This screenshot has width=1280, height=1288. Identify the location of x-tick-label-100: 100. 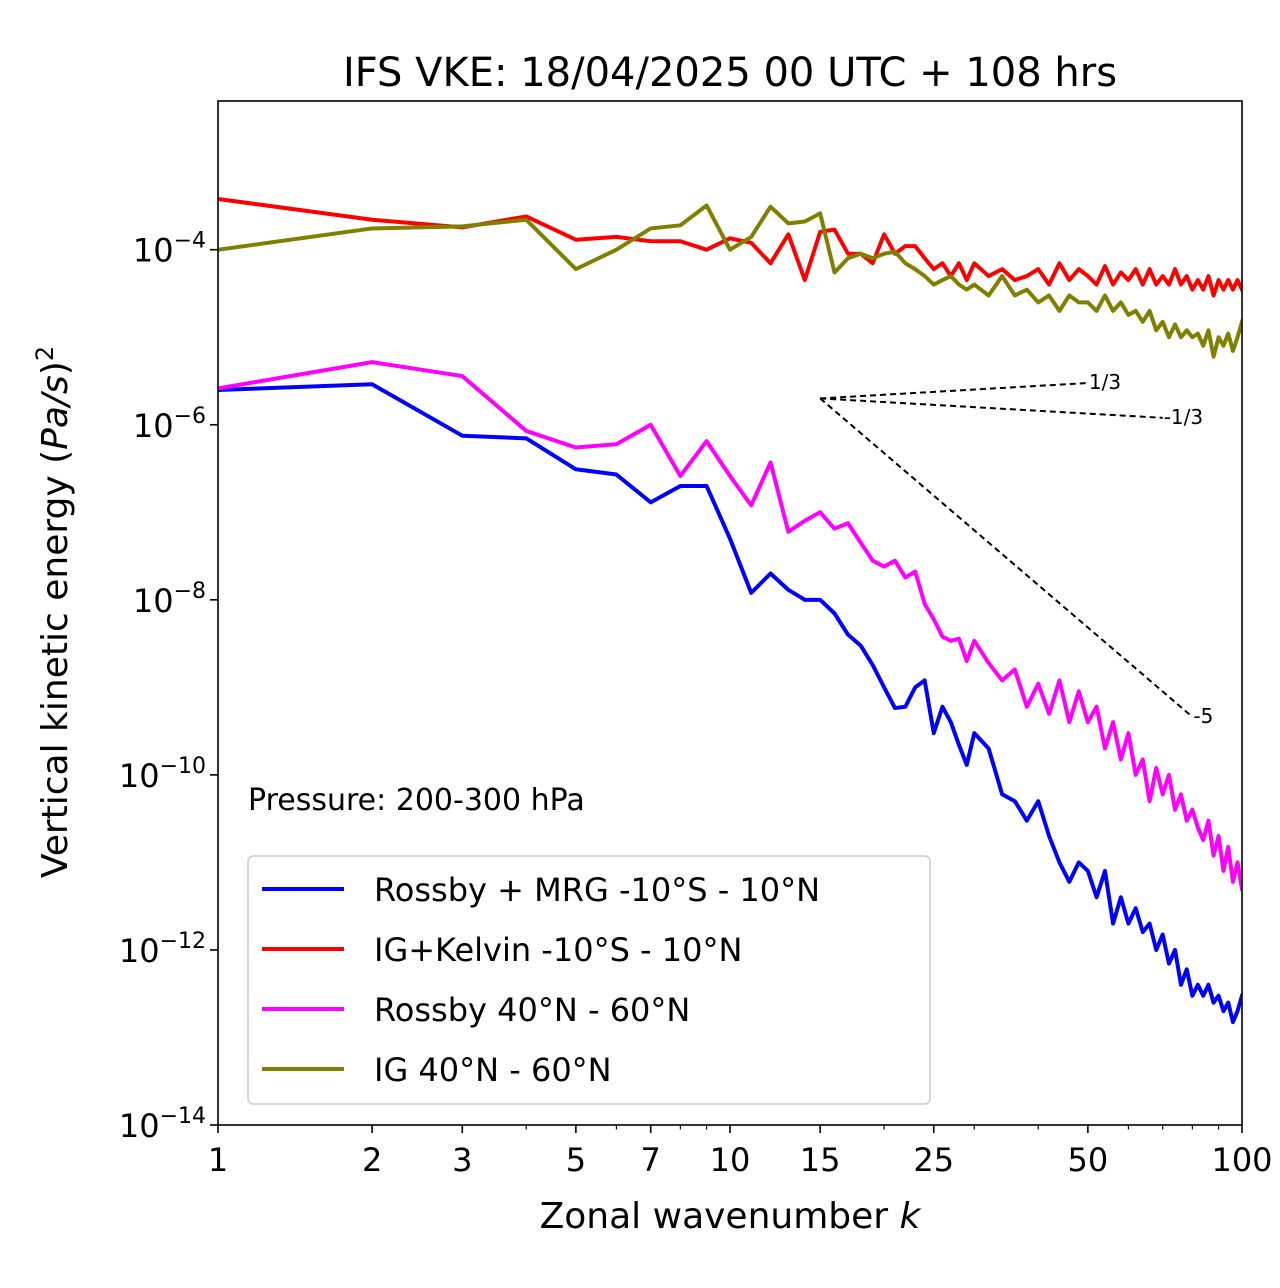
(1241, 1160).